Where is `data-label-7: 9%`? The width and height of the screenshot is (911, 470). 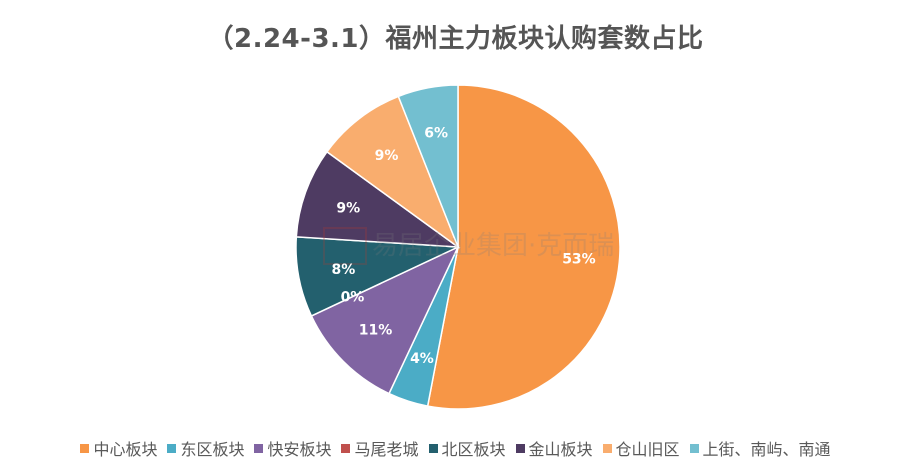 data-label-7: 9% is located at coordinates (387, 156).